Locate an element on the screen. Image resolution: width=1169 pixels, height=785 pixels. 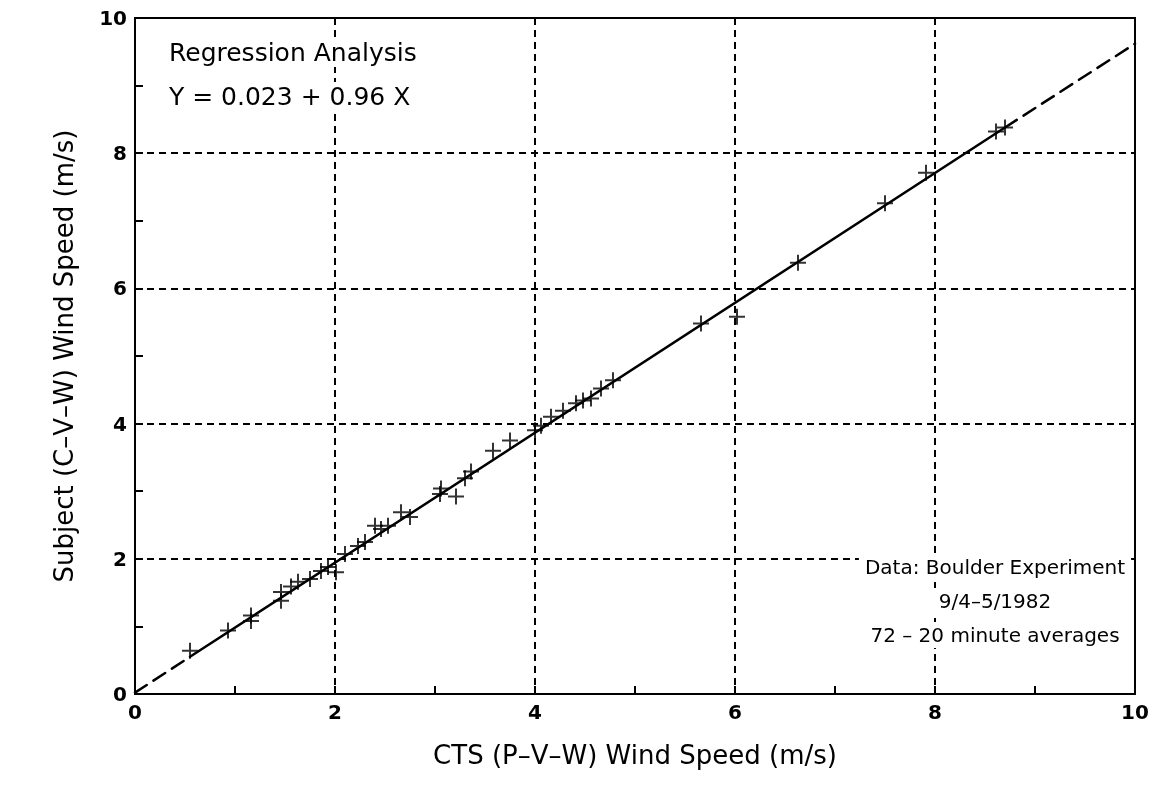
y-axis-title: Subject (C–V–W) Wind Speed (m/s) is located at coordinates (64, 356).